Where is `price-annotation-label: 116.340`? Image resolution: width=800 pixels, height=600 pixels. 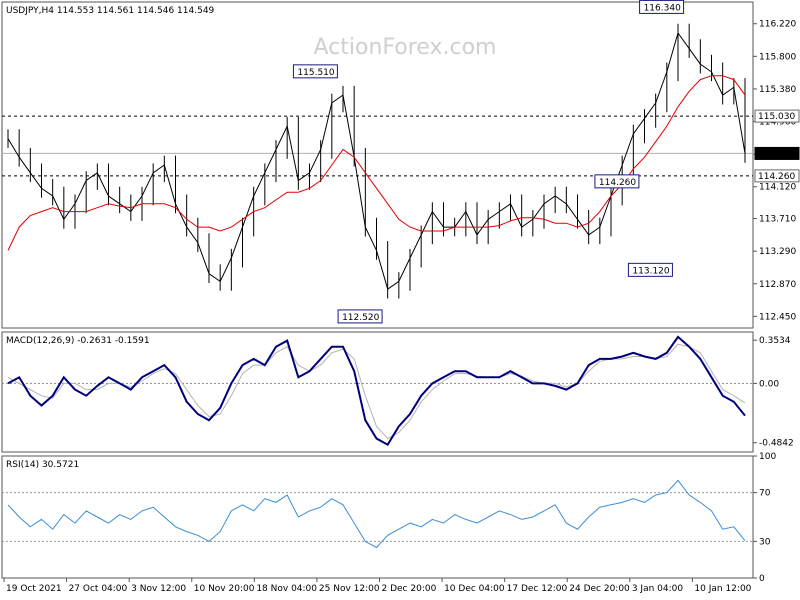
price-annotation-label: 116.340 is located at coordinates (662, 8).